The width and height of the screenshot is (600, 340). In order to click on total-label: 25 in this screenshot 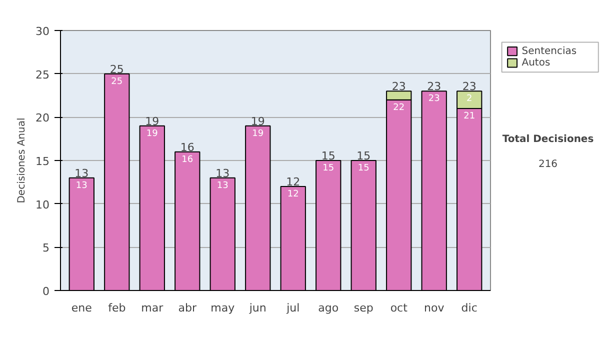, I will do `click(117, 69)`.